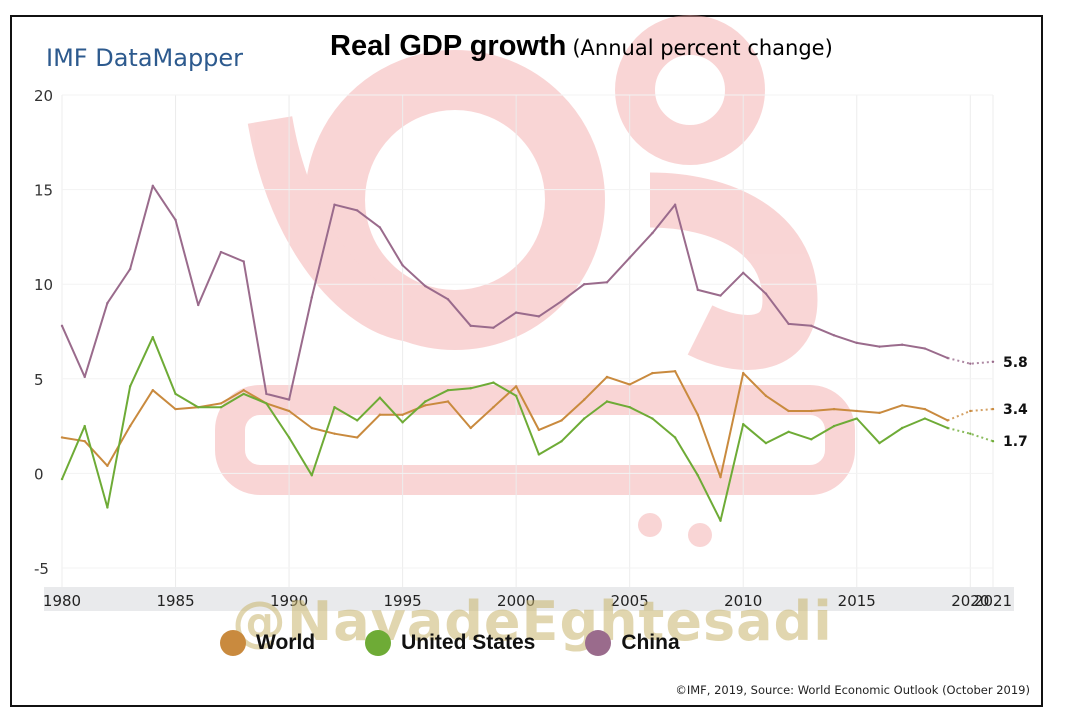  I want to click on legend-item-united-states: United States, so click(450, 643).